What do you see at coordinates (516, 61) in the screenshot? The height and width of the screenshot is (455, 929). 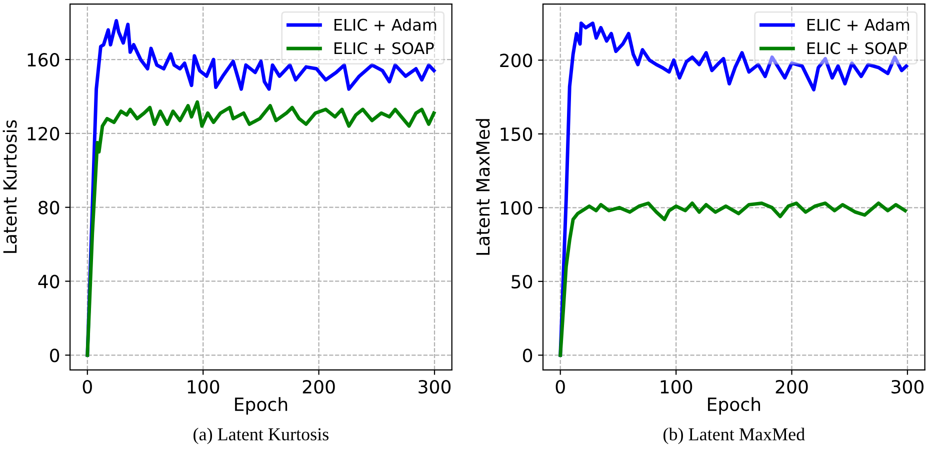 I see `y-tick-label: 200` at bounding box center [516, 61].